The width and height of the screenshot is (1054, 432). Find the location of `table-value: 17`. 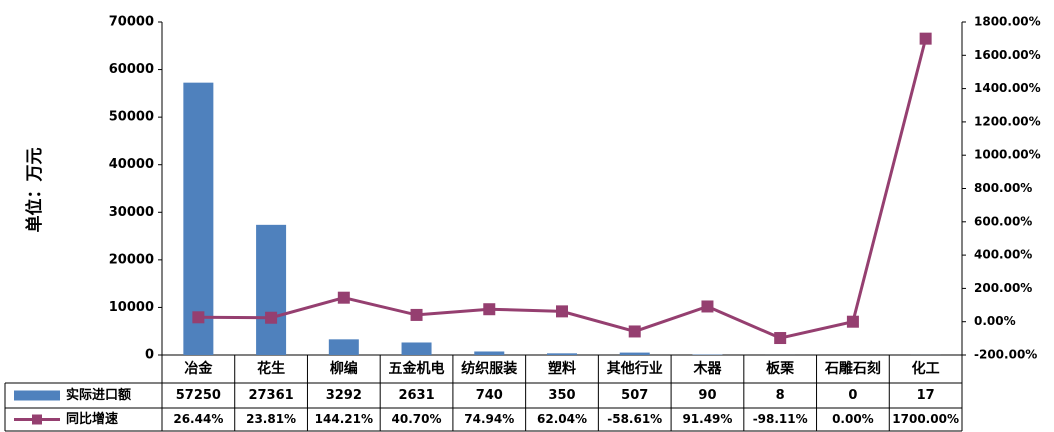

table-value: 17 is located at coordinates (926, 395).